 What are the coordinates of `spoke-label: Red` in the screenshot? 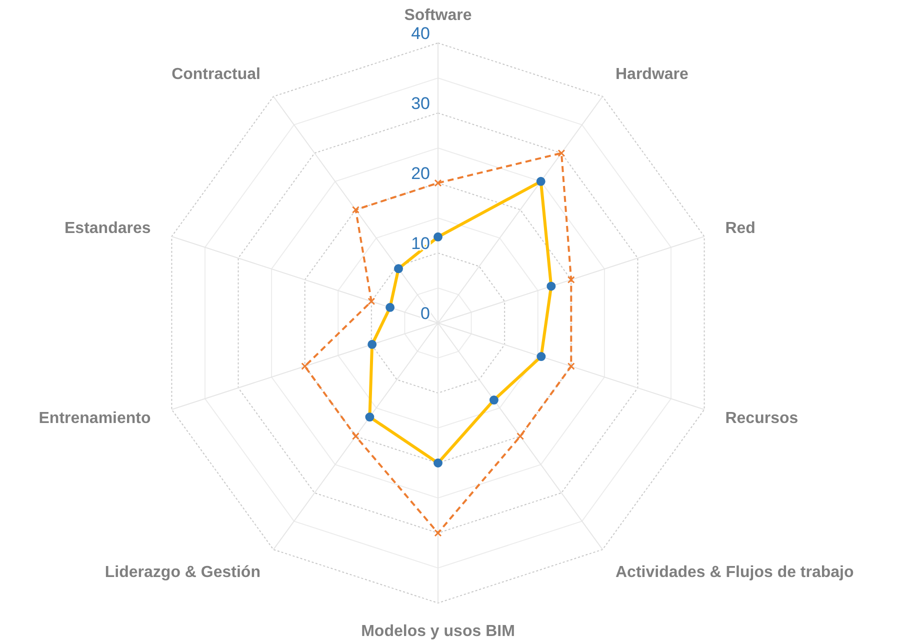 It's located at (740, 228).